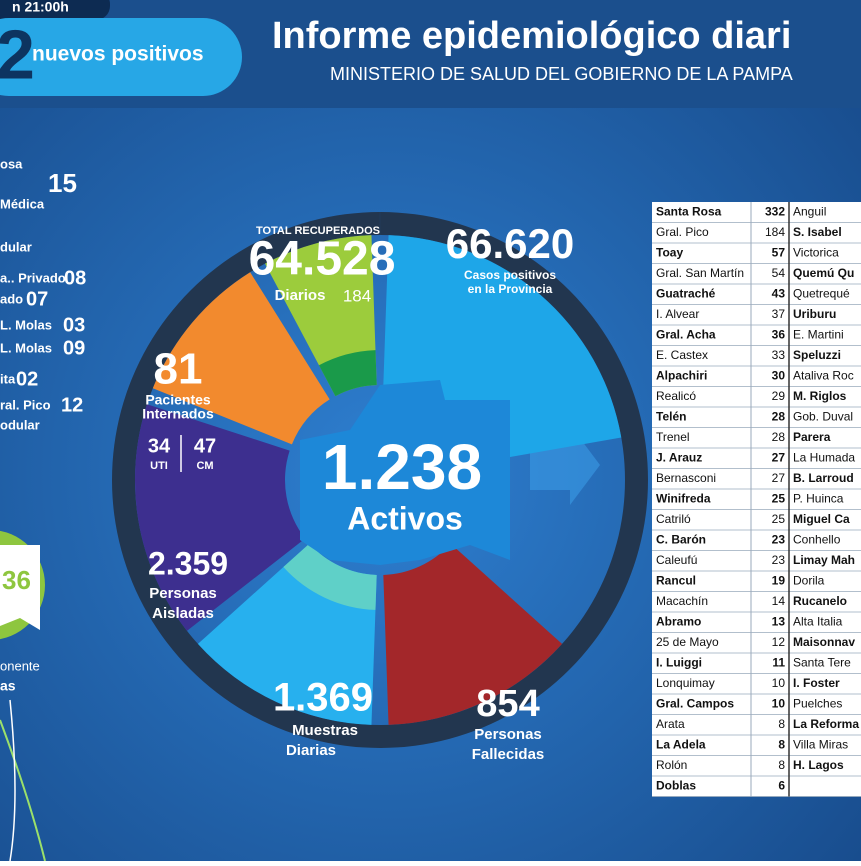  What do you see at coordinates (26, 324) in the screenshot?
I see `left-label: L. Molas` at bounding box center [26, 324].